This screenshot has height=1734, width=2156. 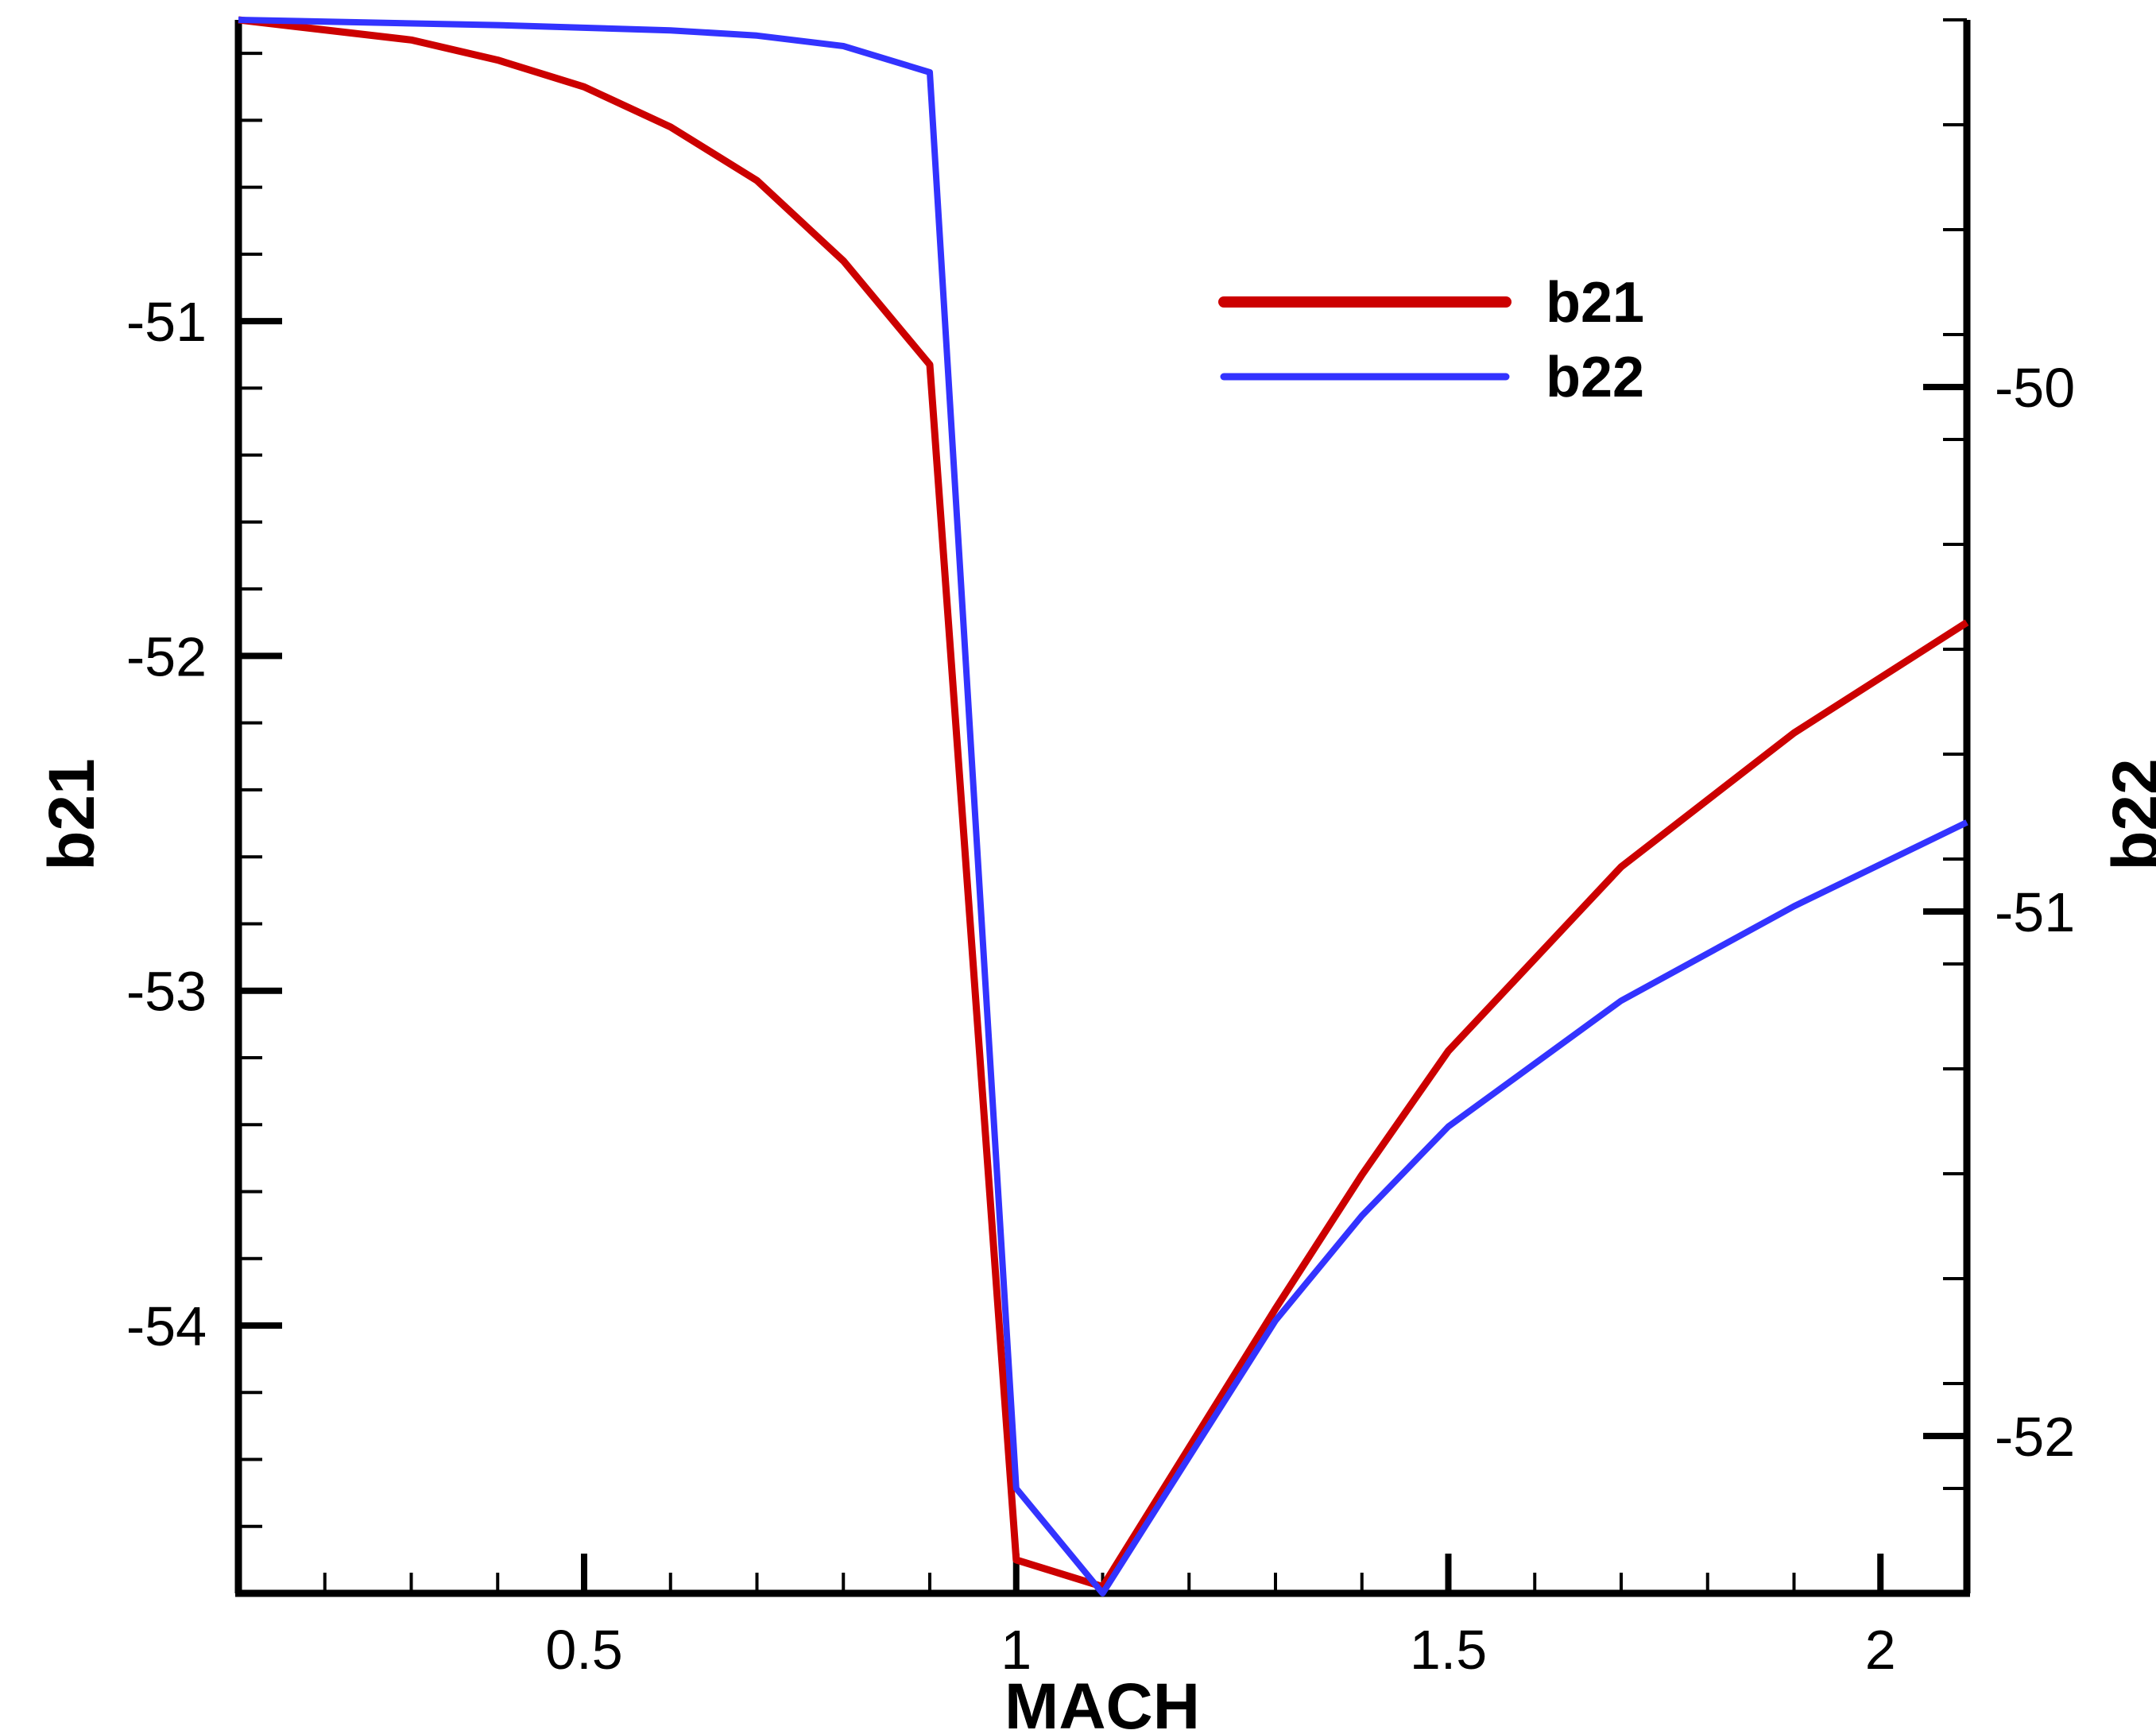 What do you see at coordinates (72, 814) in the screenshot?
I see `left-y-axis-title: b21` at bounding box center [72, 814].